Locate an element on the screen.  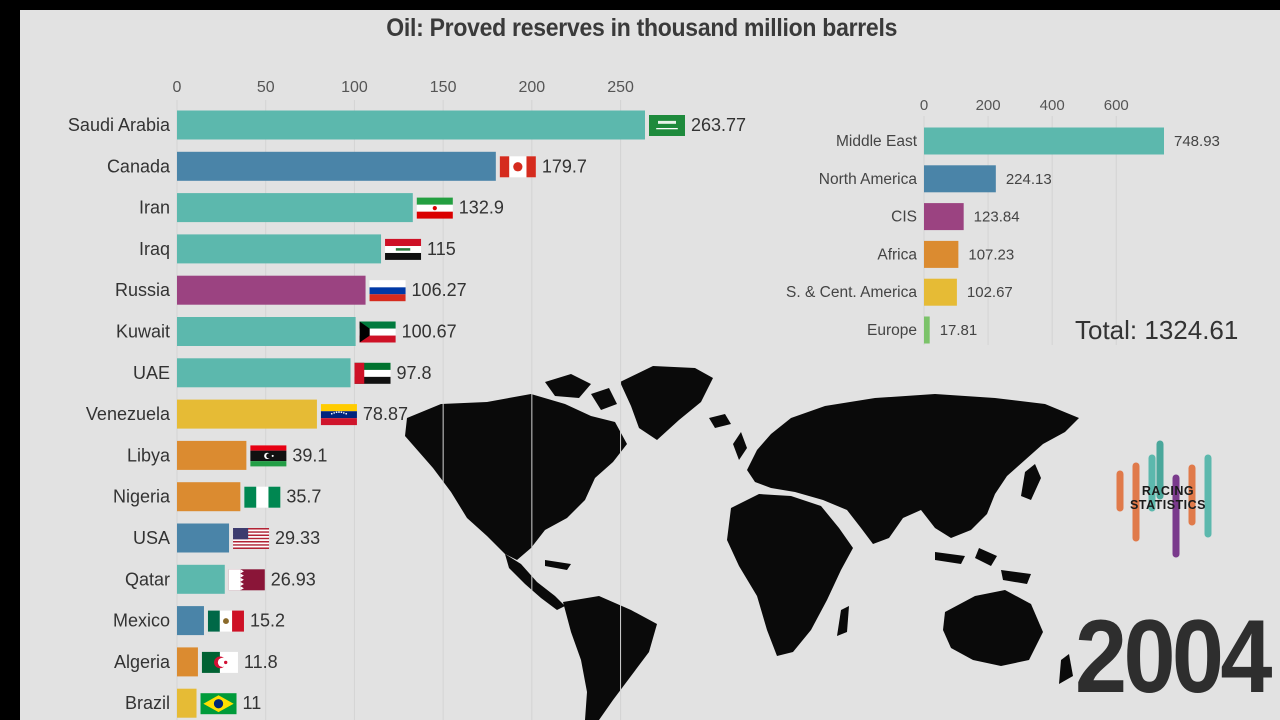
region-bar-africa is located at coordinates (941, 254).